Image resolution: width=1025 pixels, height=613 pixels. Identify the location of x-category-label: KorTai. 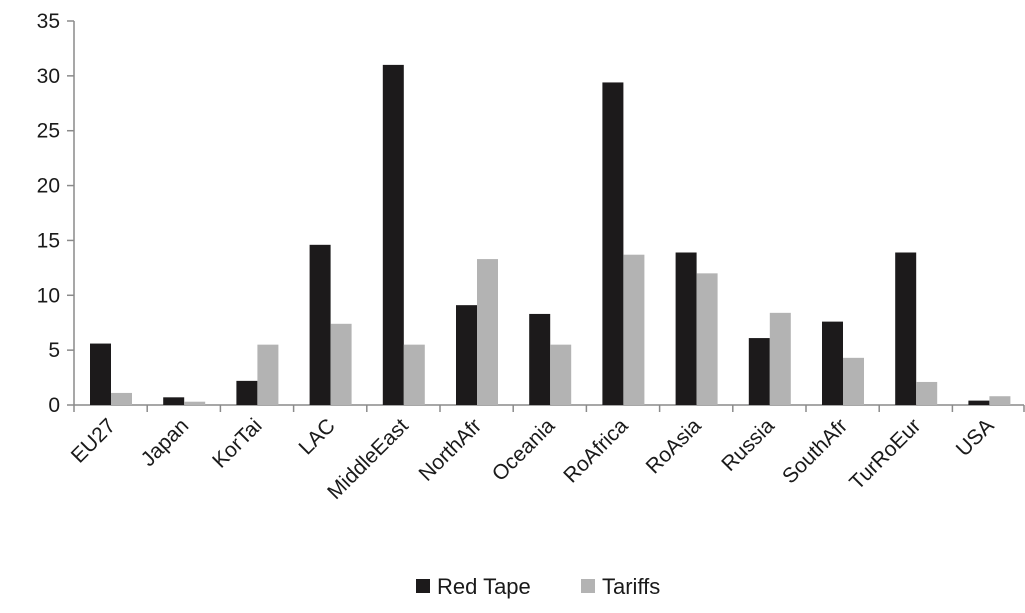
(237, 443).